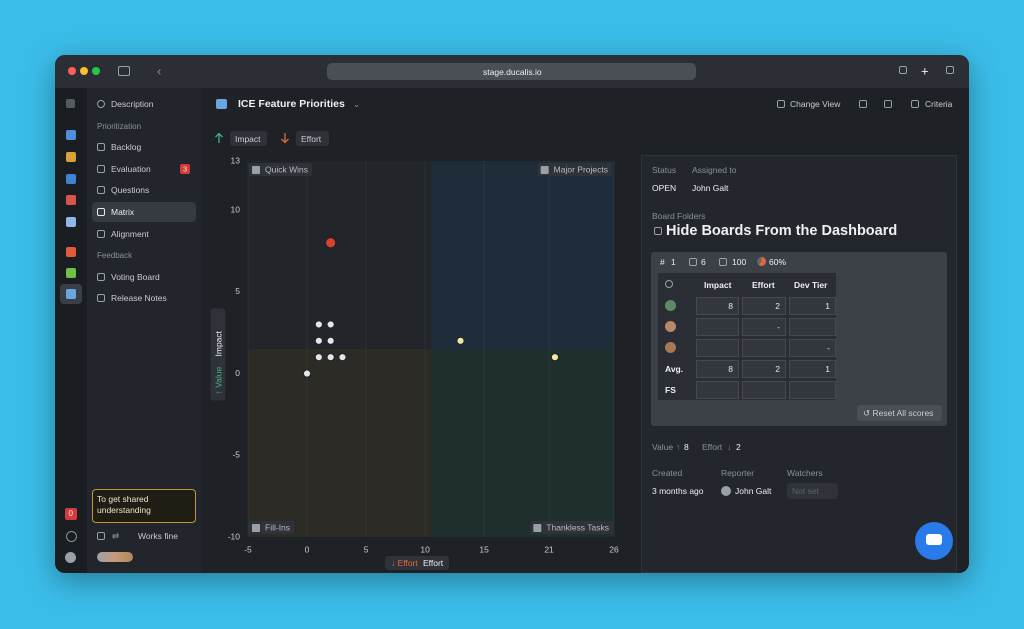 The image size is (1024, 629). Describe the element at coordinates (805, 472) in the screenshot. I see `label: Watchers` at that location.